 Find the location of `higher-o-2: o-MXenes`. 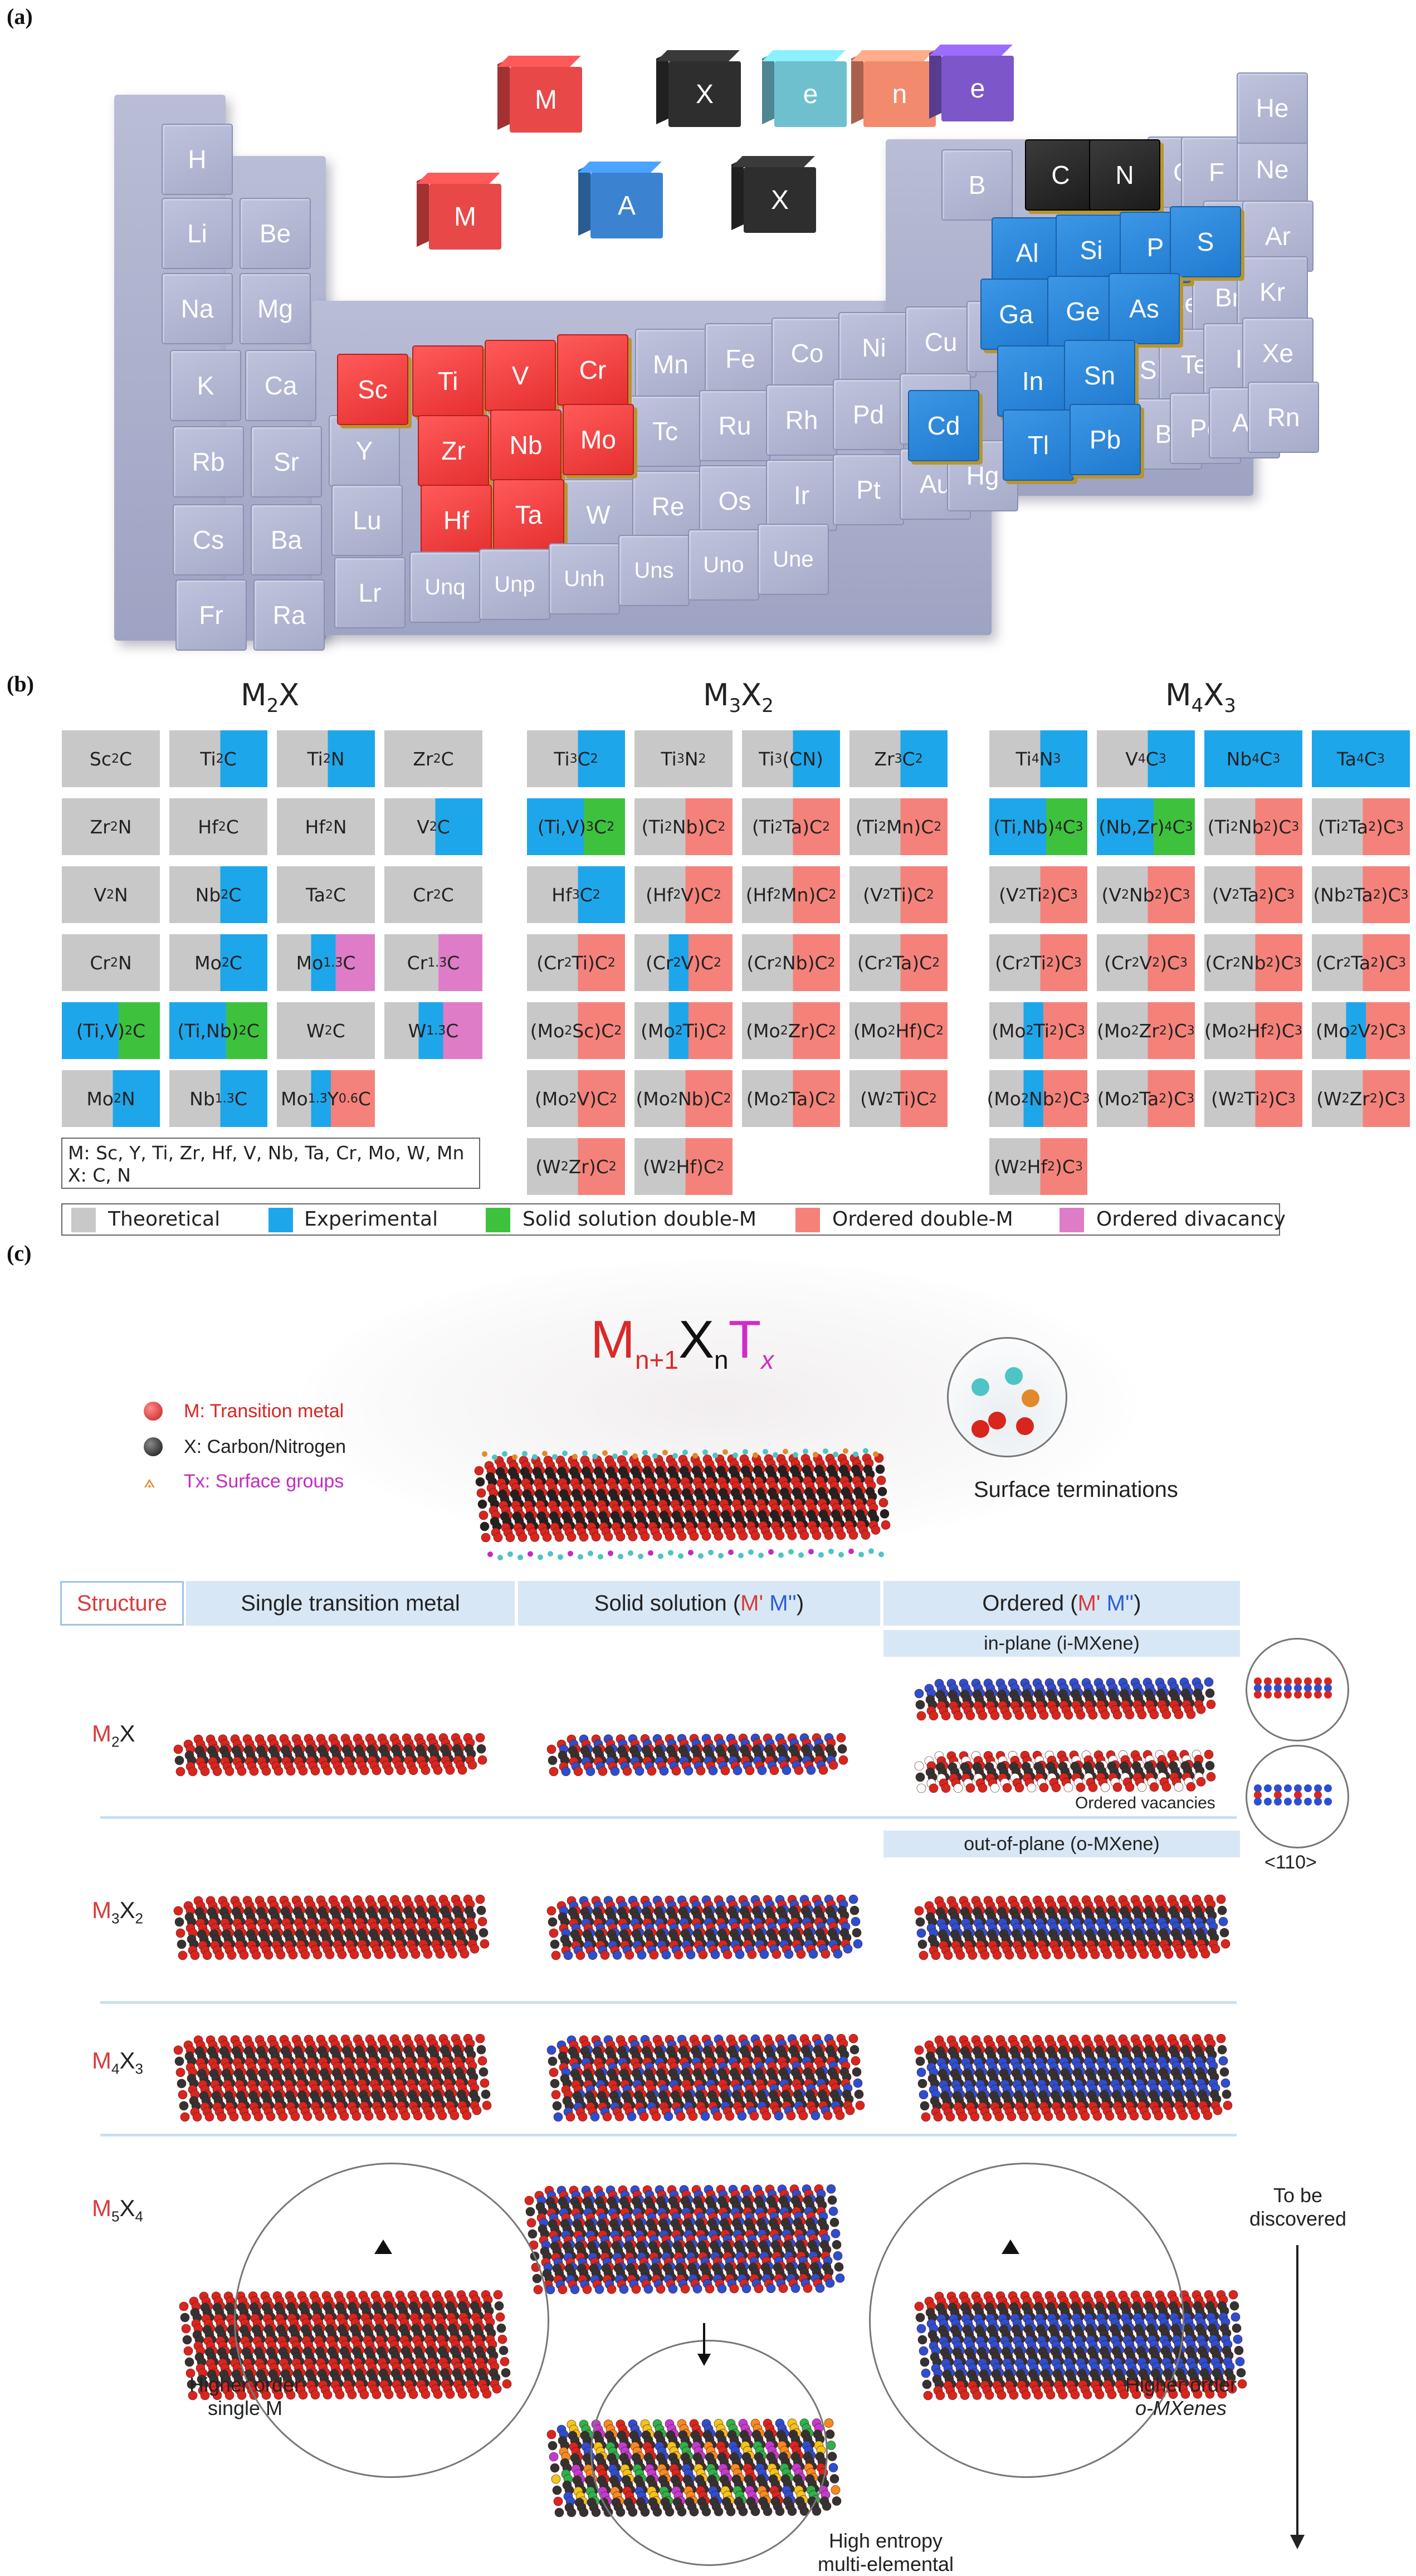

higher-o-2: o-MXenes is located at coordinates (1181, 2408).